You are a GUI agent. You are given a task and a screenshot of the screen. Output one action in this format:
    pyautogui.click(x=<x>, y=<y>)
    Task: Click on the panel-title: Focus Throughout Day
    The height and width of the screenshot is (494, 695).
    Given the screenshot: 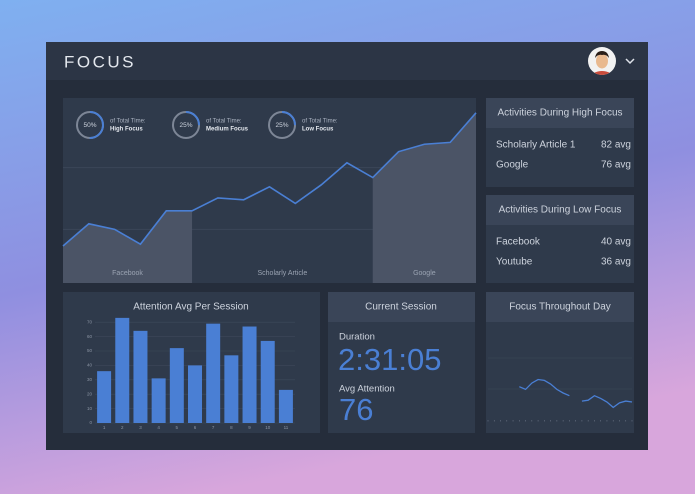 What is the action you would take?
    pyautogui.click(x=560, y=307)
    